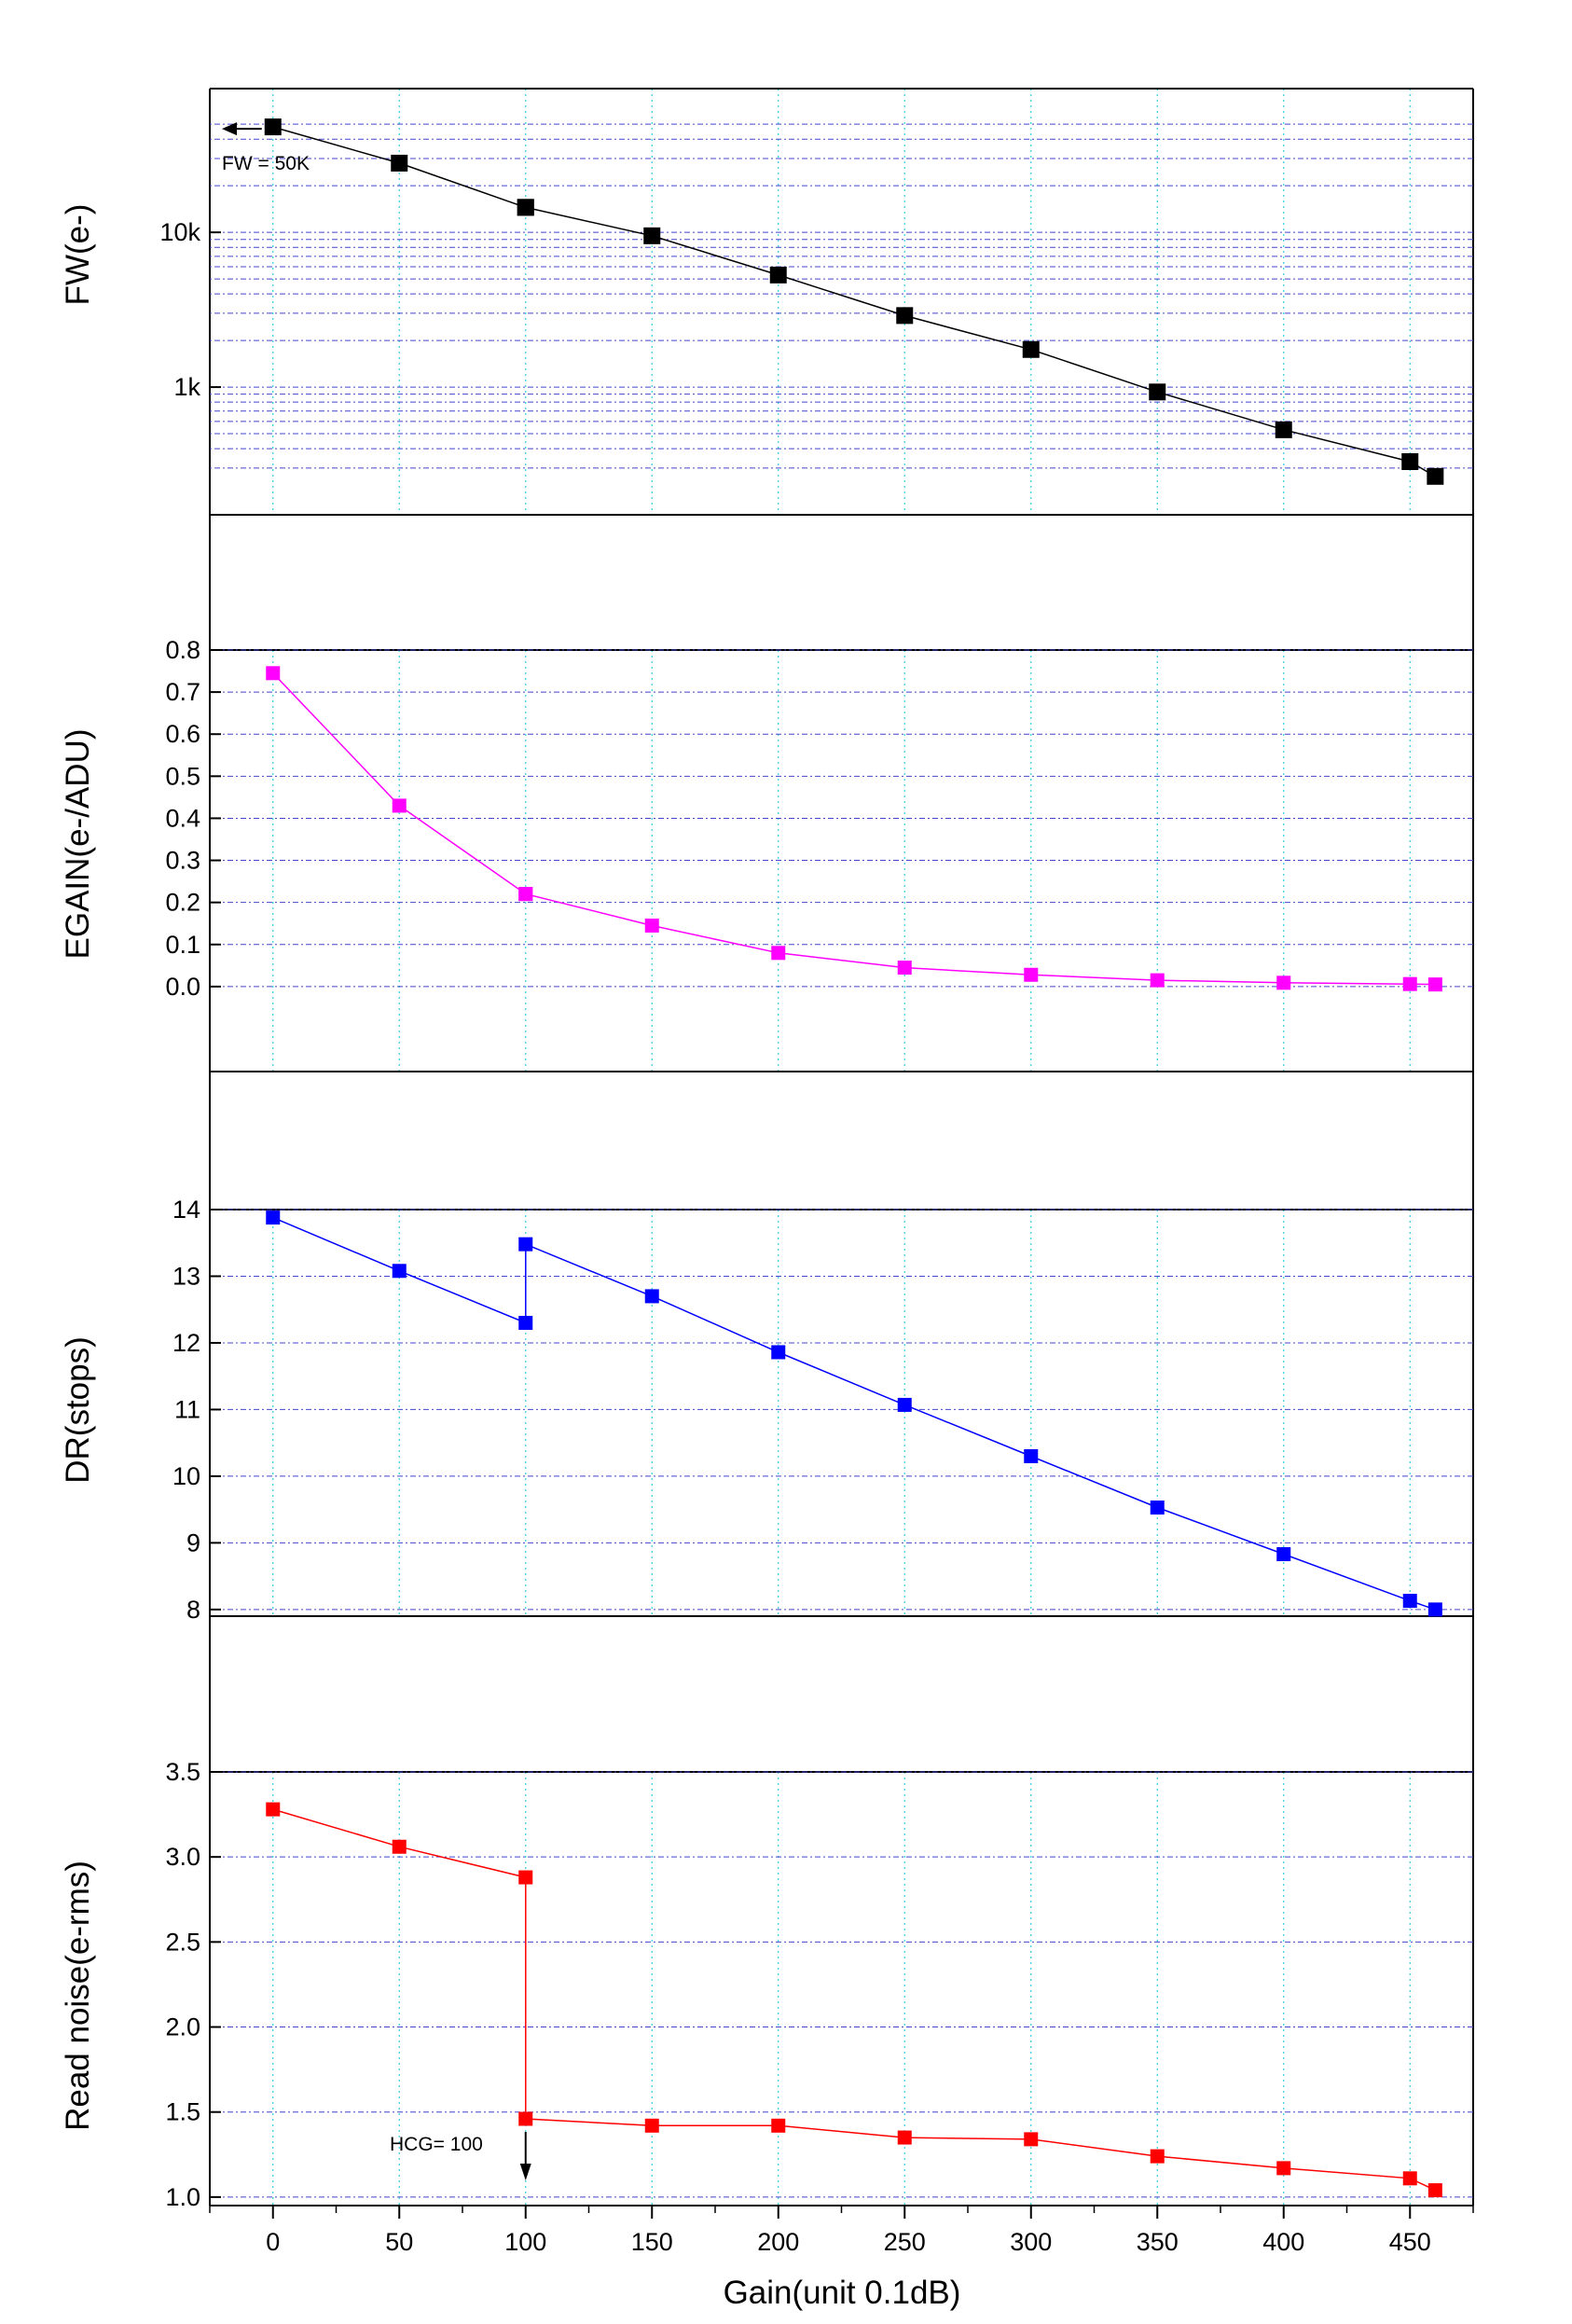 The image size is (1572, 2324). Describe the element at coordinates (842, 2293) in the screenshot. I see `x-axis-title: Gain(unit 0.1dB)` at that location.